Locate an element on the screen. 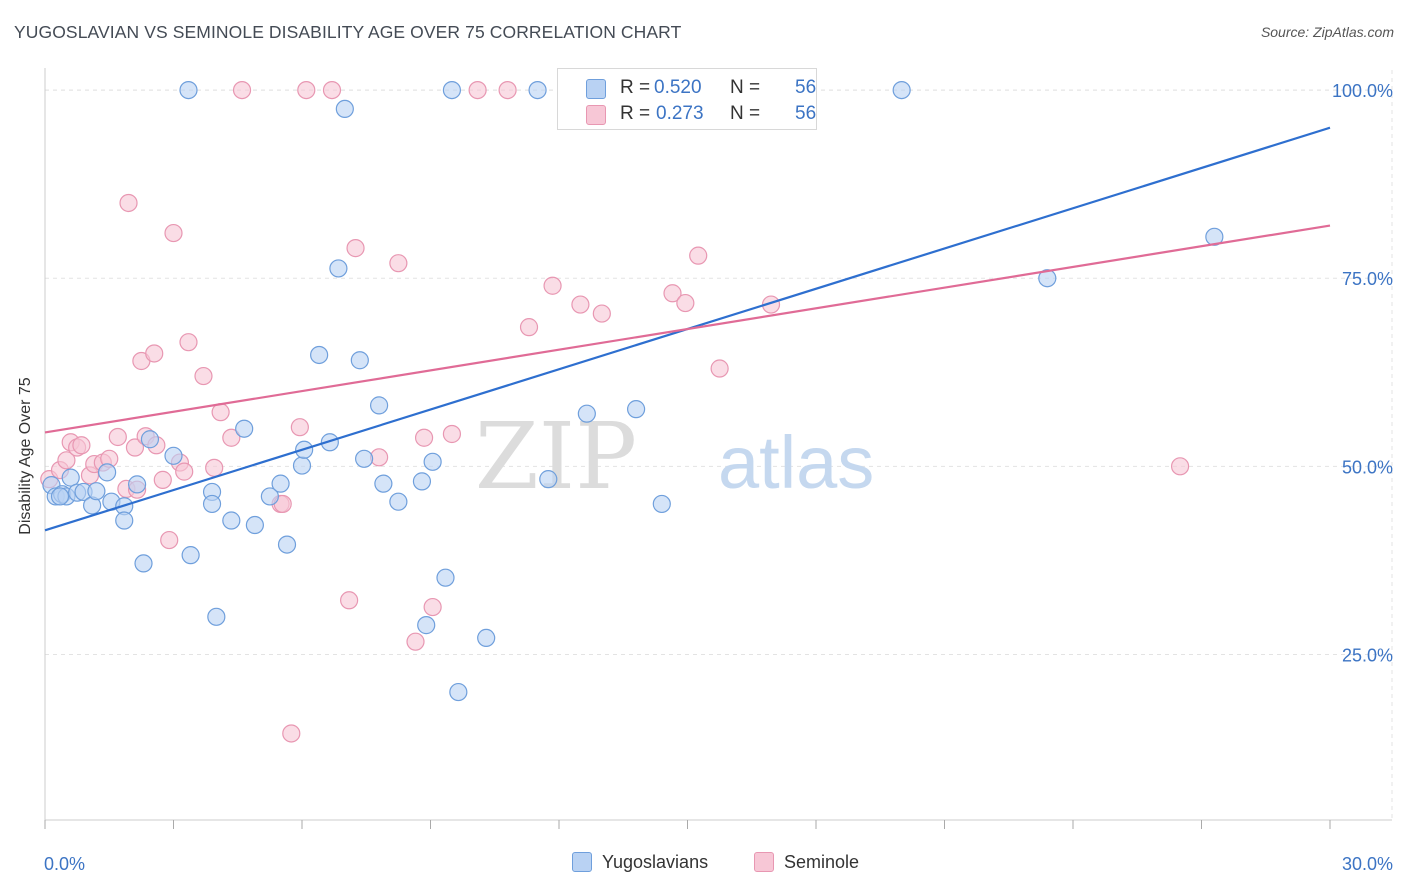 Image resolution: width=1406 pixels, height=892 pixels. bottom-legend-swatch-blue is located at coordinates (582, 862).